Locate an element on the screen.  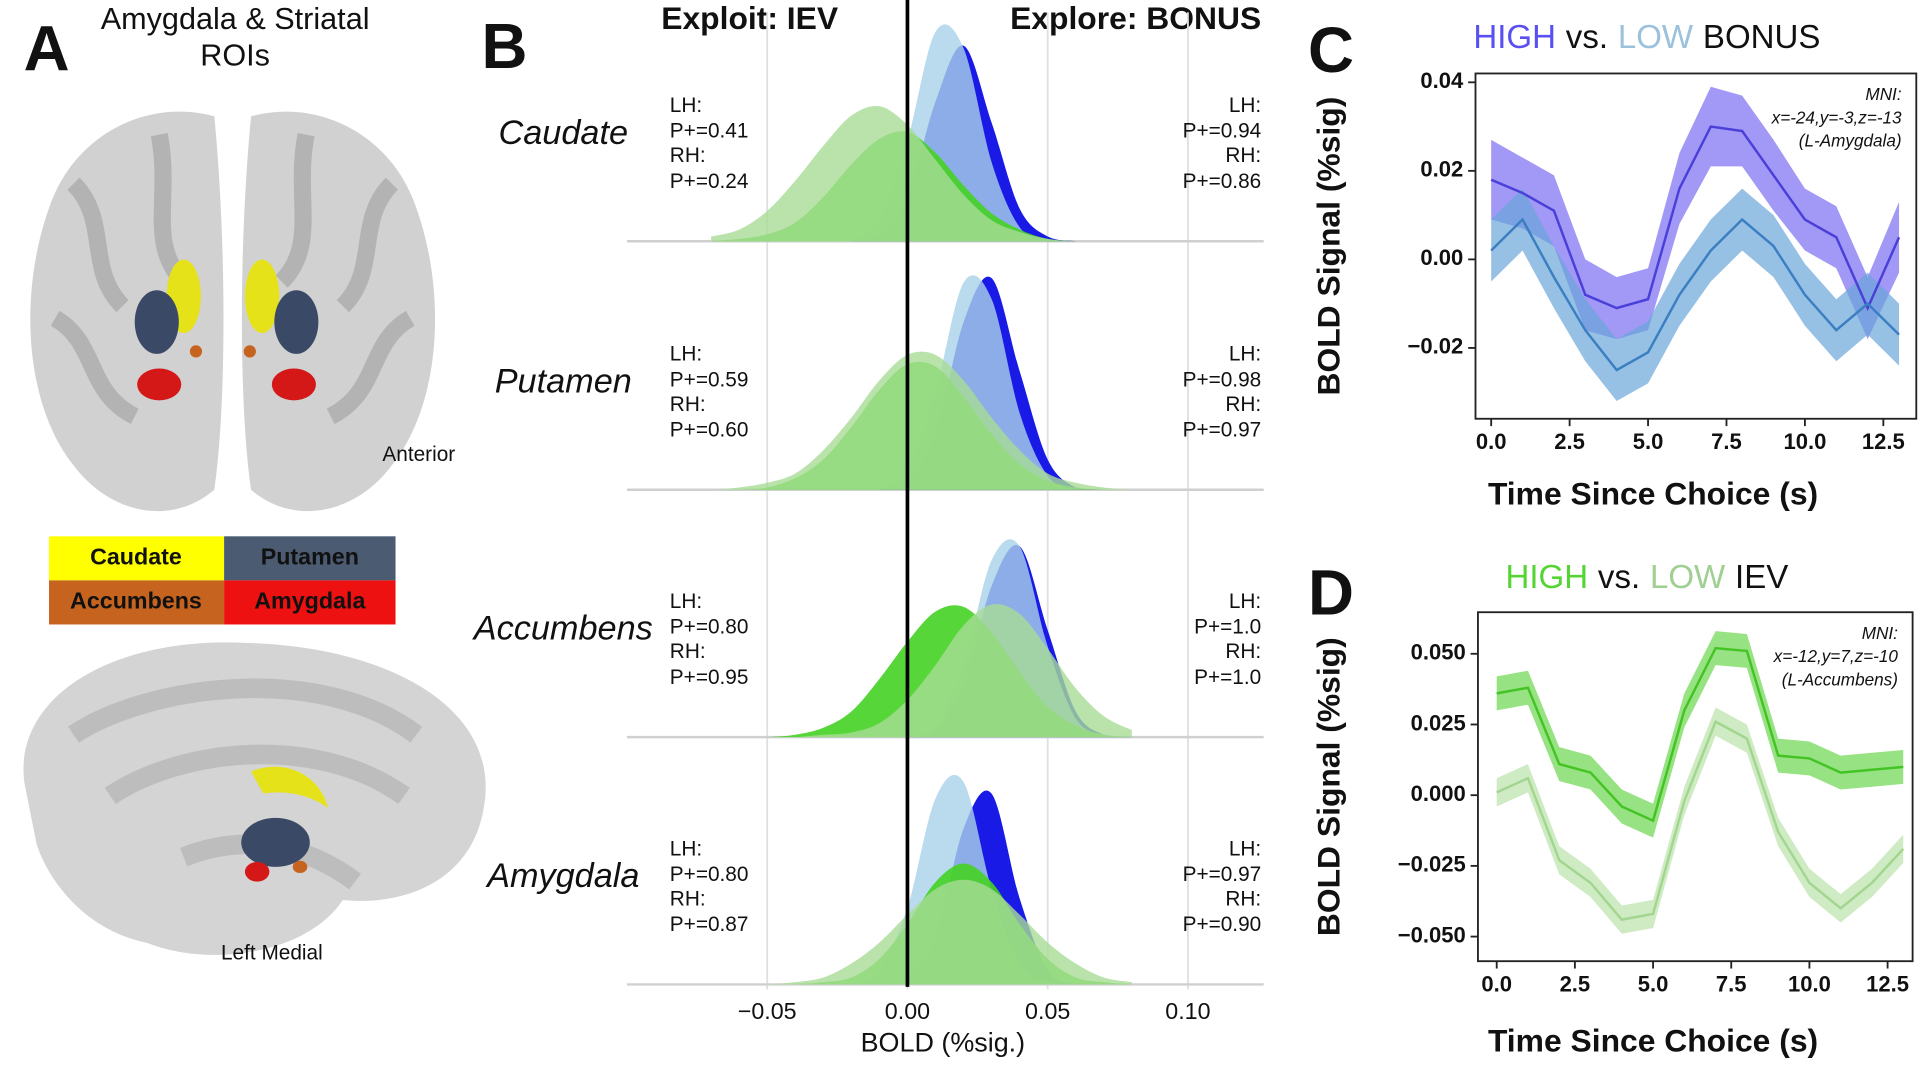
legend-label: Putamen is located at coordinates (310, 556).